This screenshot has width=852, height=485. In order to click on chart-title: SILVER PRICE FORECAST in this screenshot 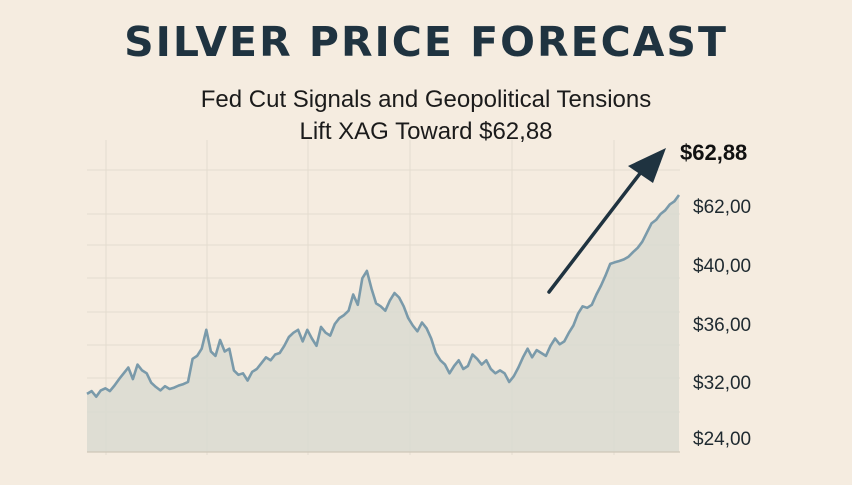, I will do `click(426, 42)`.